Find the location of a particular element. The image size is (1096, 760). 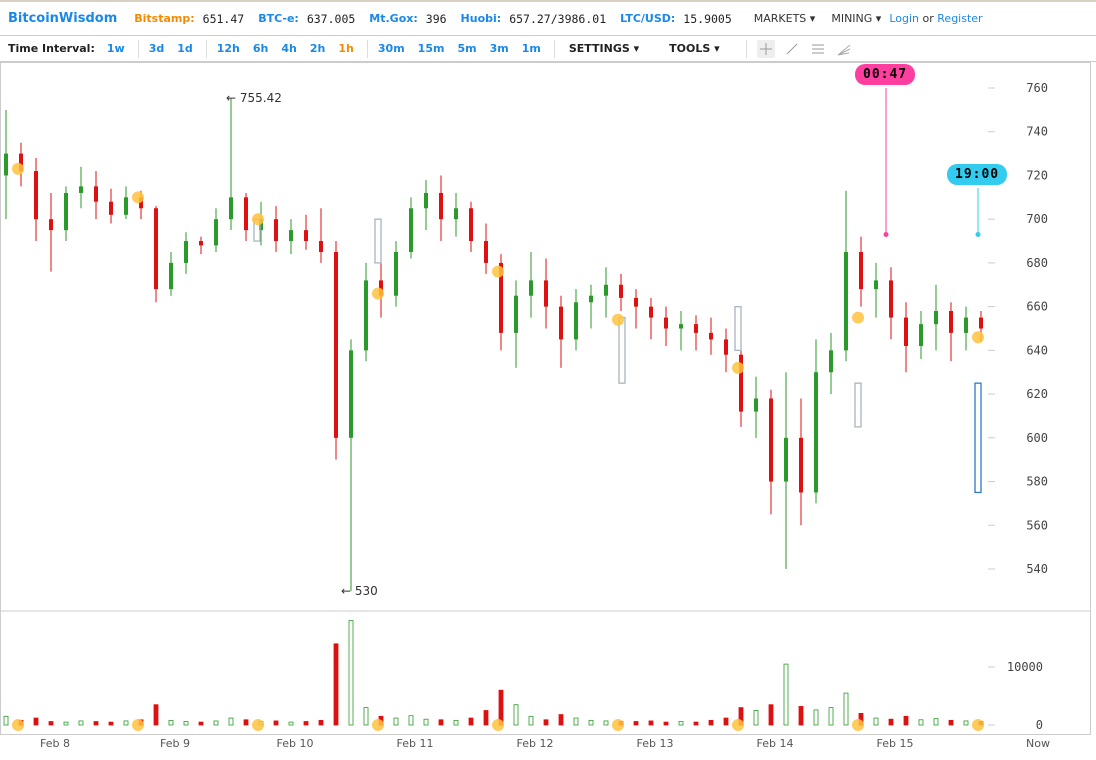

fan-icon is located at coordinates (844, 49).